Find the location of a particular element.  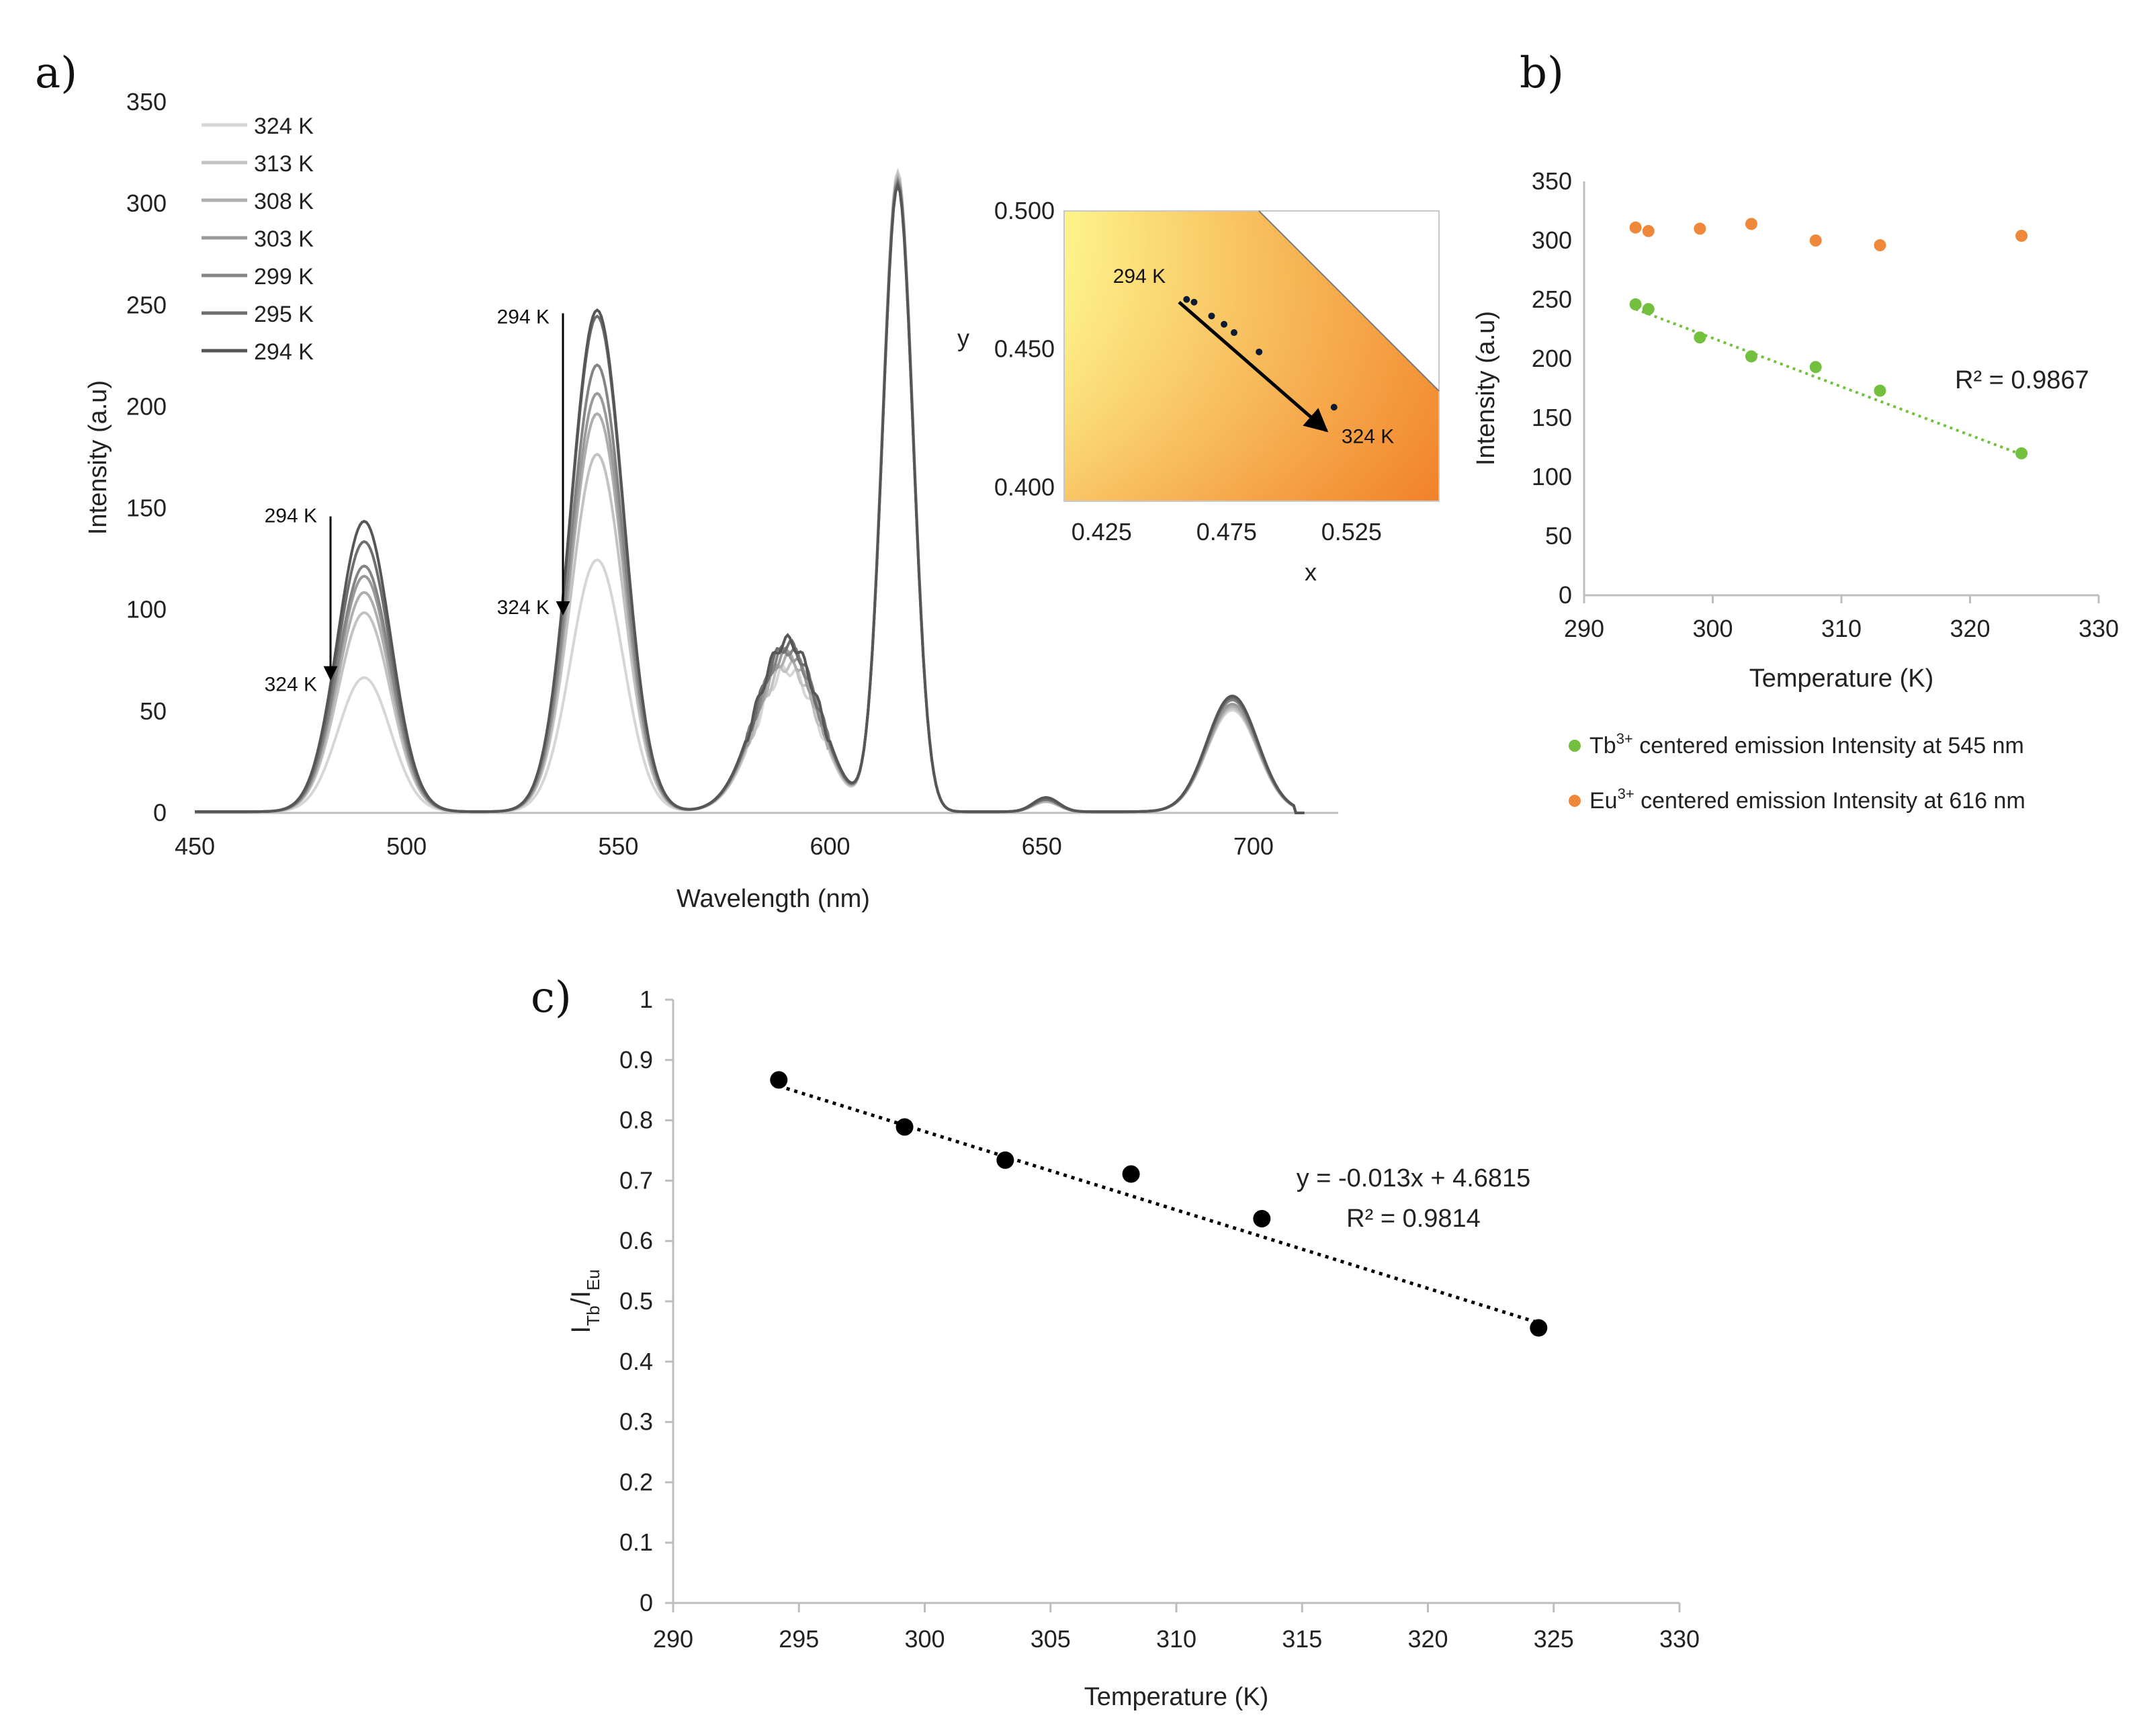

y-axis-title: ITb/IEu is located at coordinates (584, 1301).